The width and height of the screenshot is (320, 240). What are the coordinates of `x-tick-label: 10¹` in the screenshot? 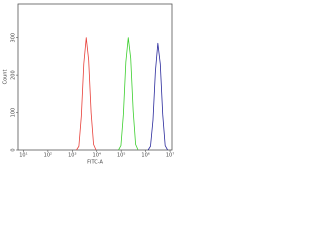 It's located at (23, 156).